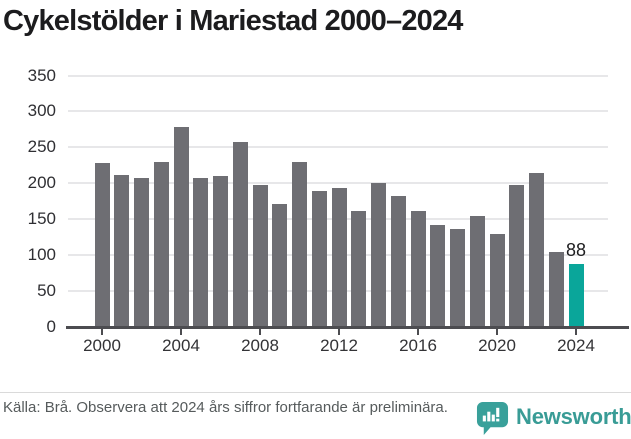 The image size is (631, 439). Describe the element at coordinates (181, 226) in the screenshot. I see `bar-2004` at that location.